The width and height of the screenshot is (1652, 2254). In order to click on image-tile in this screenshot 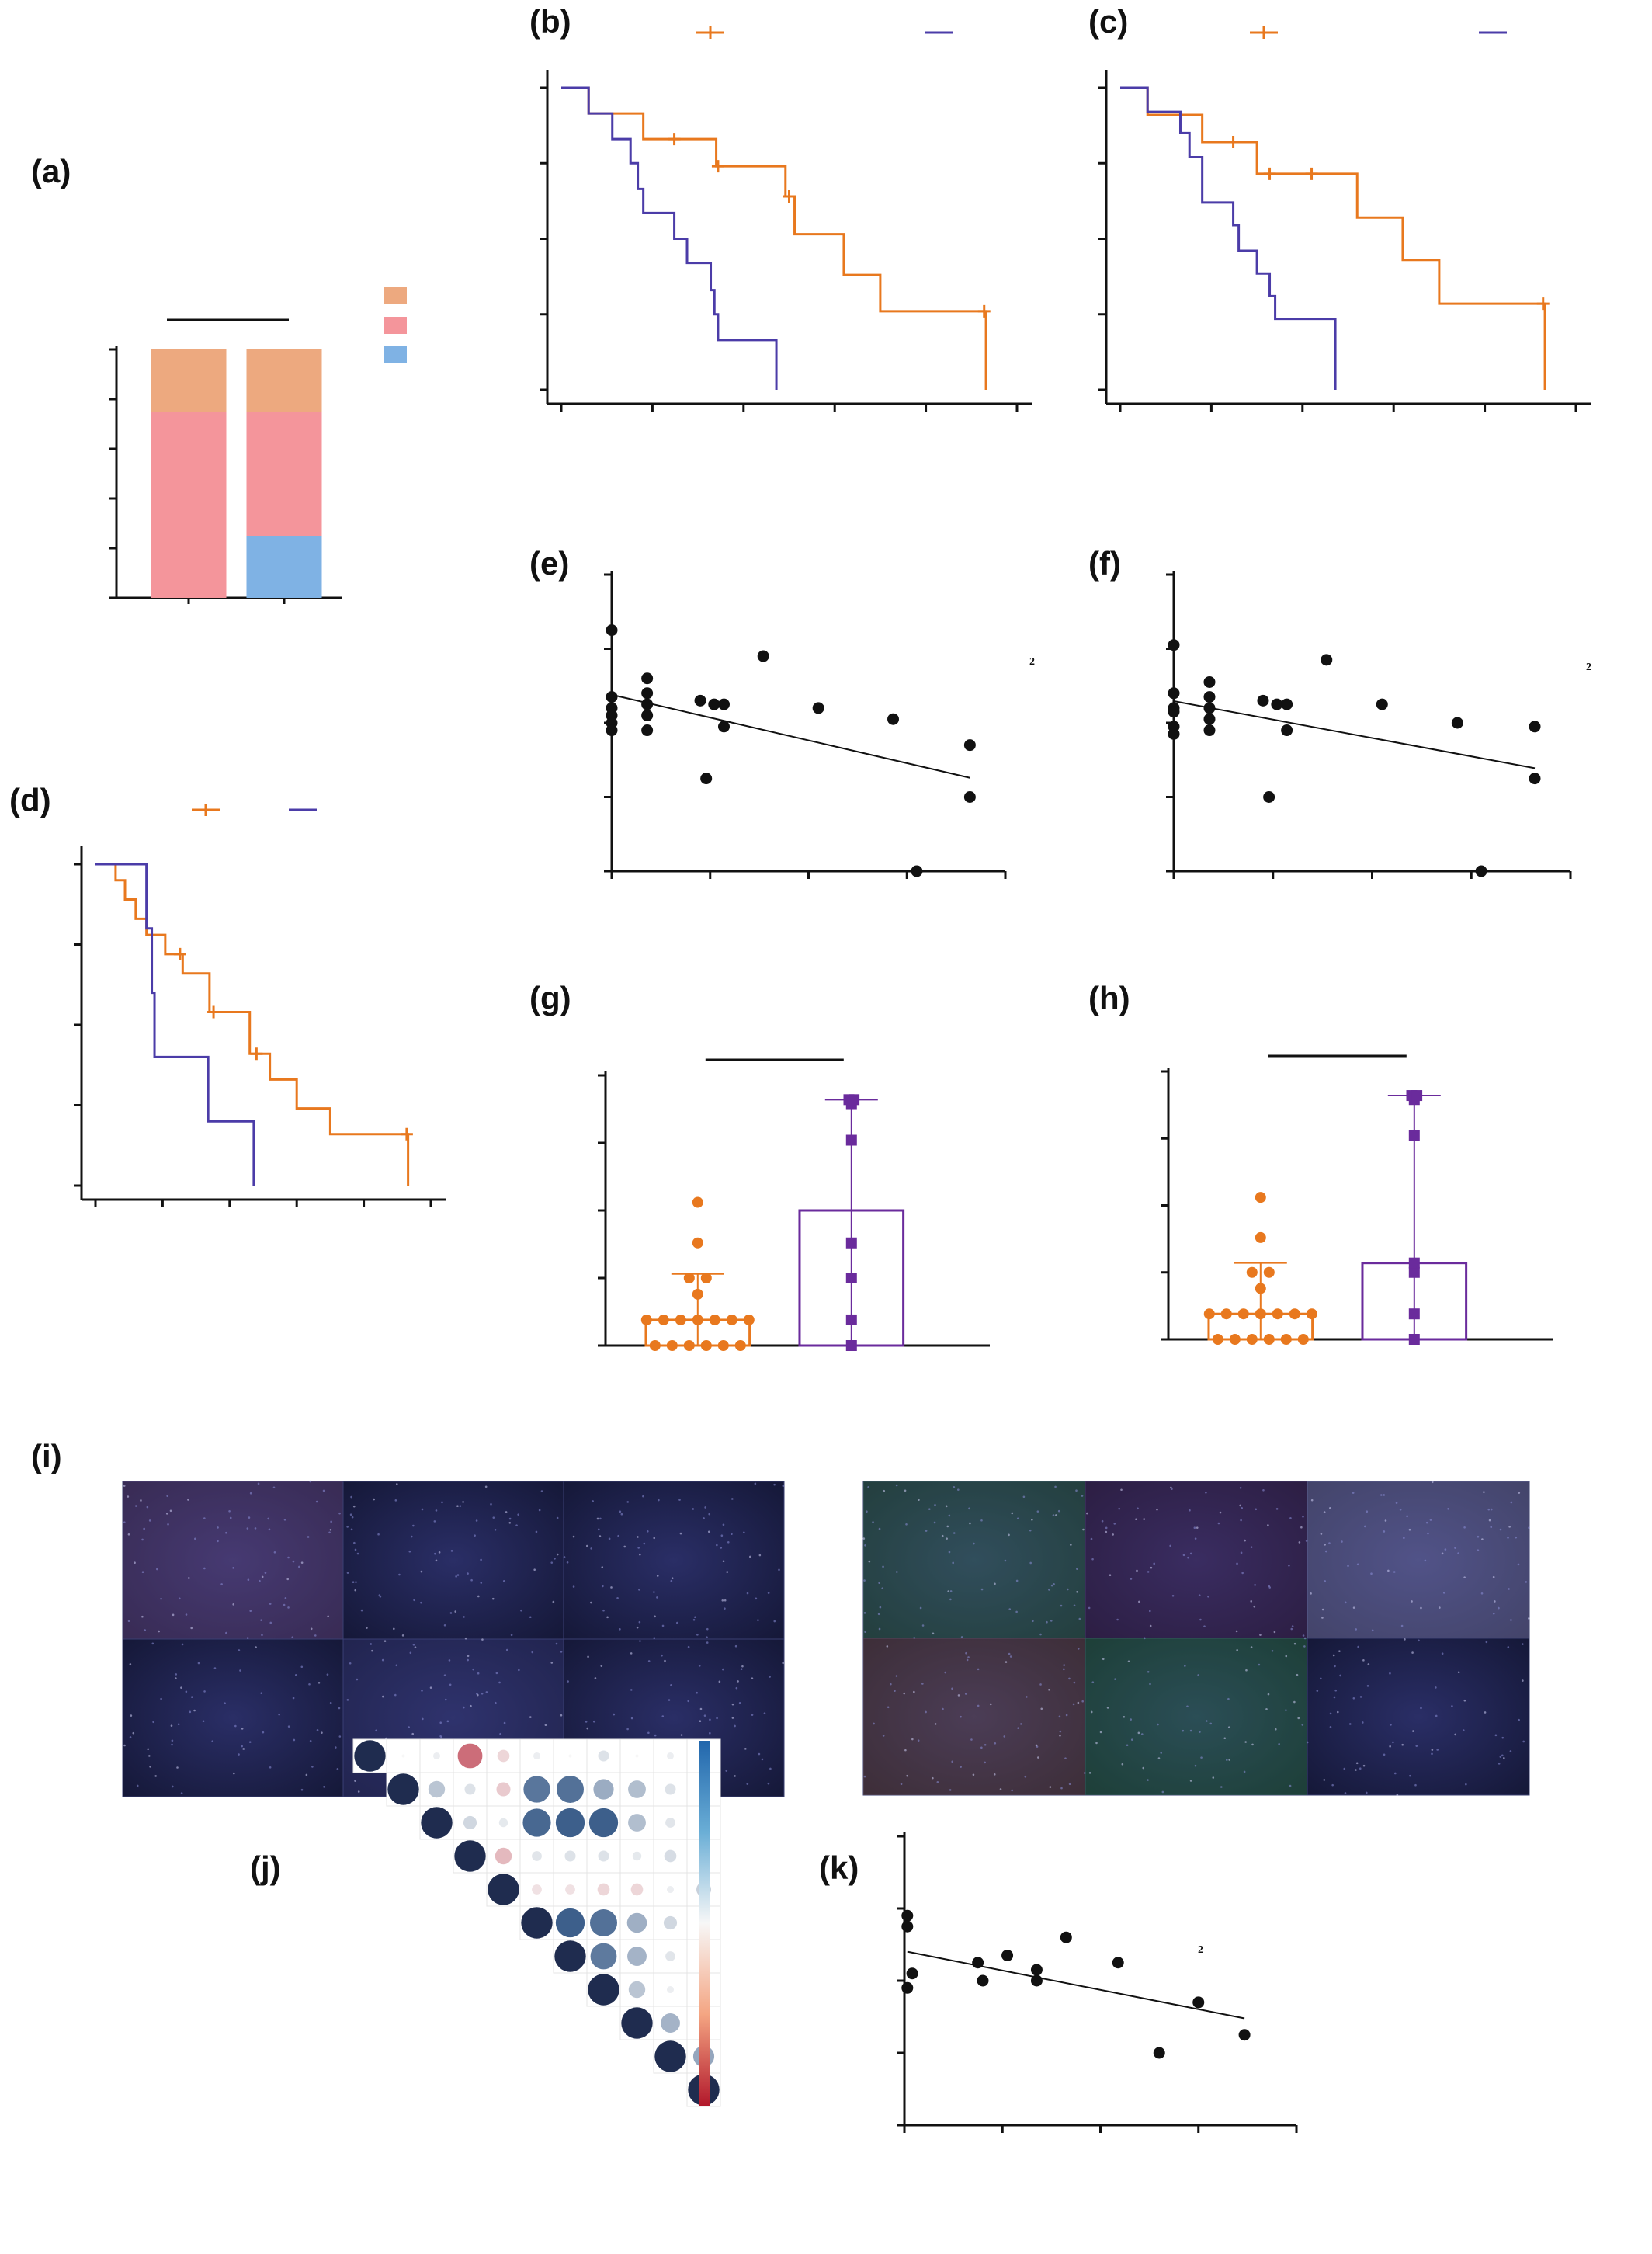, I will do `click(1418, 1560)`.